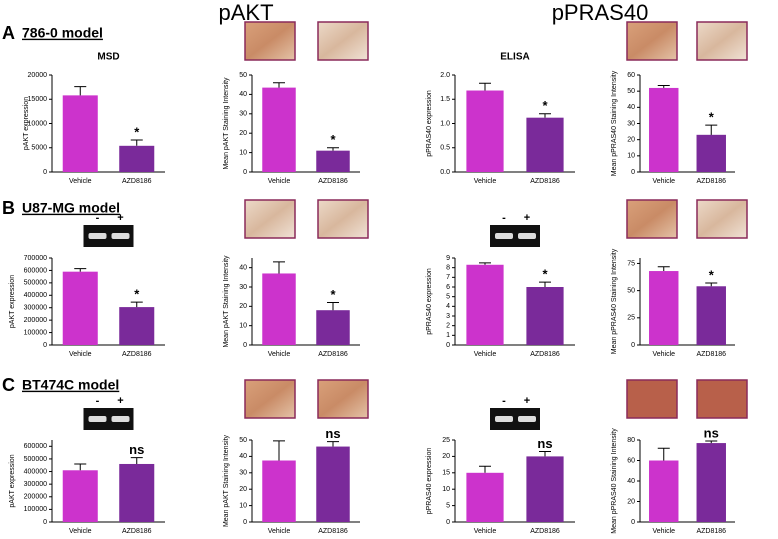 This screenshot has width=778, height=539. I want to click on panel-letter: B, so click(8, 208).